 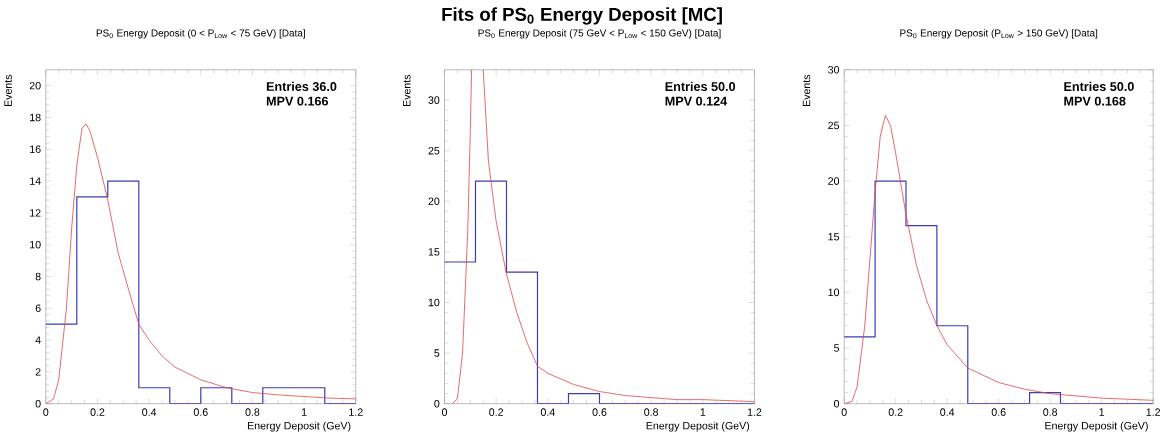 I want to click on chart-title: PS$_{0}$ Energy Deposit (75 GeV < P$_{Low}$ < 150 GeV) [Data], so click(x=599, y=34).